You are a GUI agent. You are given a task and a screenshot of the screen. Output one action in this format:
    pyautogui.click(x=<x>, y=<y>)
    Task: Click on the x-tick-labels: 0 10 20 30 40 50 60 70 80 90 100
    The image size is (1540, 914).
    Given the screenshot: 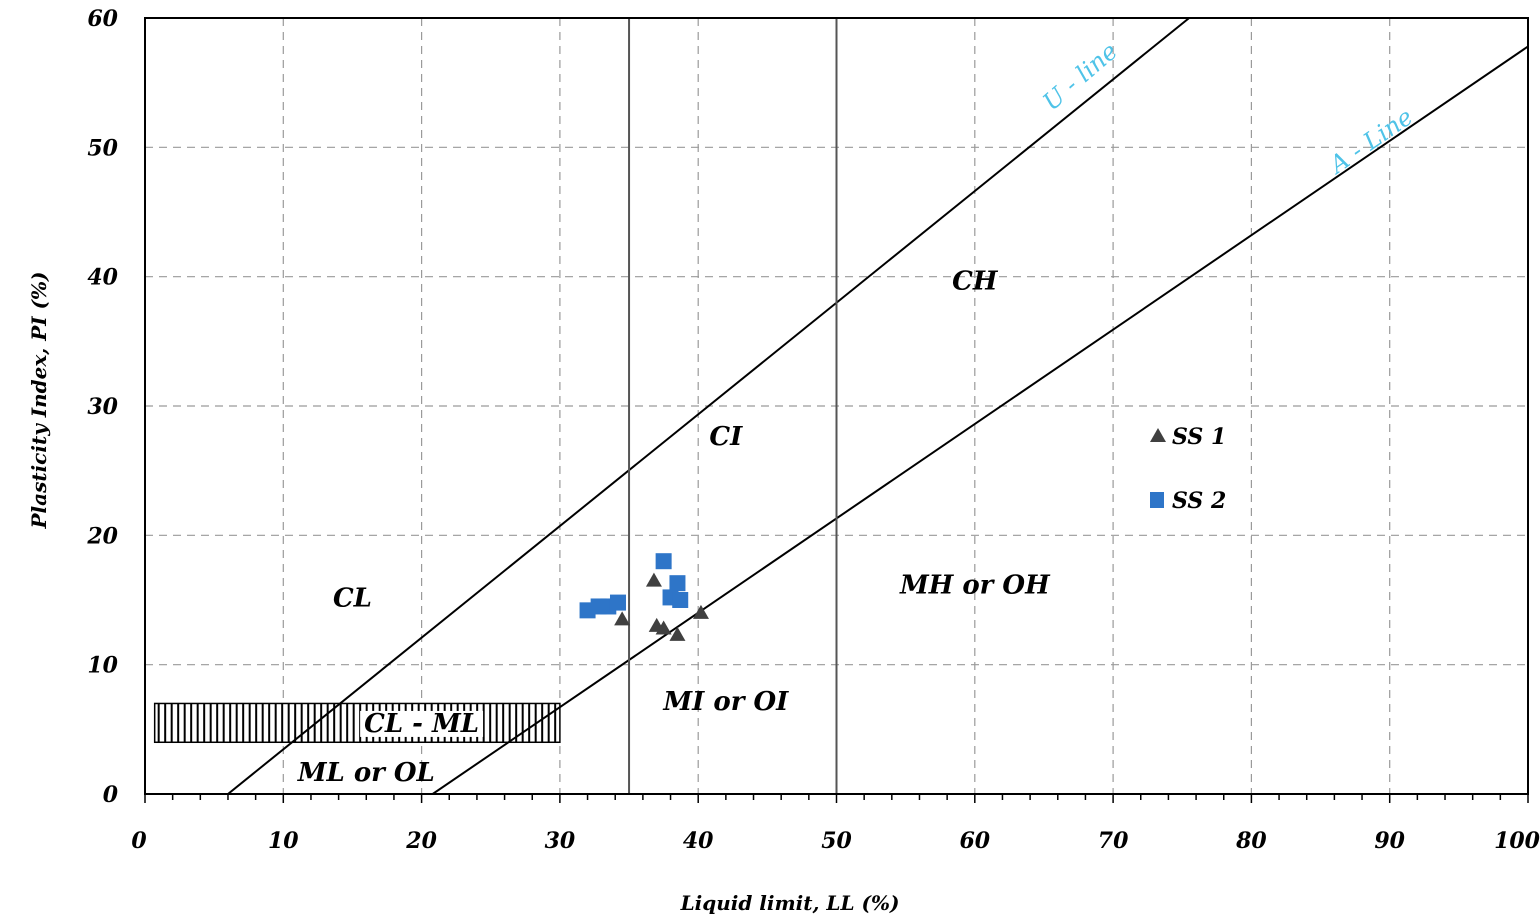 What is the action you would take?
    pyautogui.click(x=835, y=841)
    